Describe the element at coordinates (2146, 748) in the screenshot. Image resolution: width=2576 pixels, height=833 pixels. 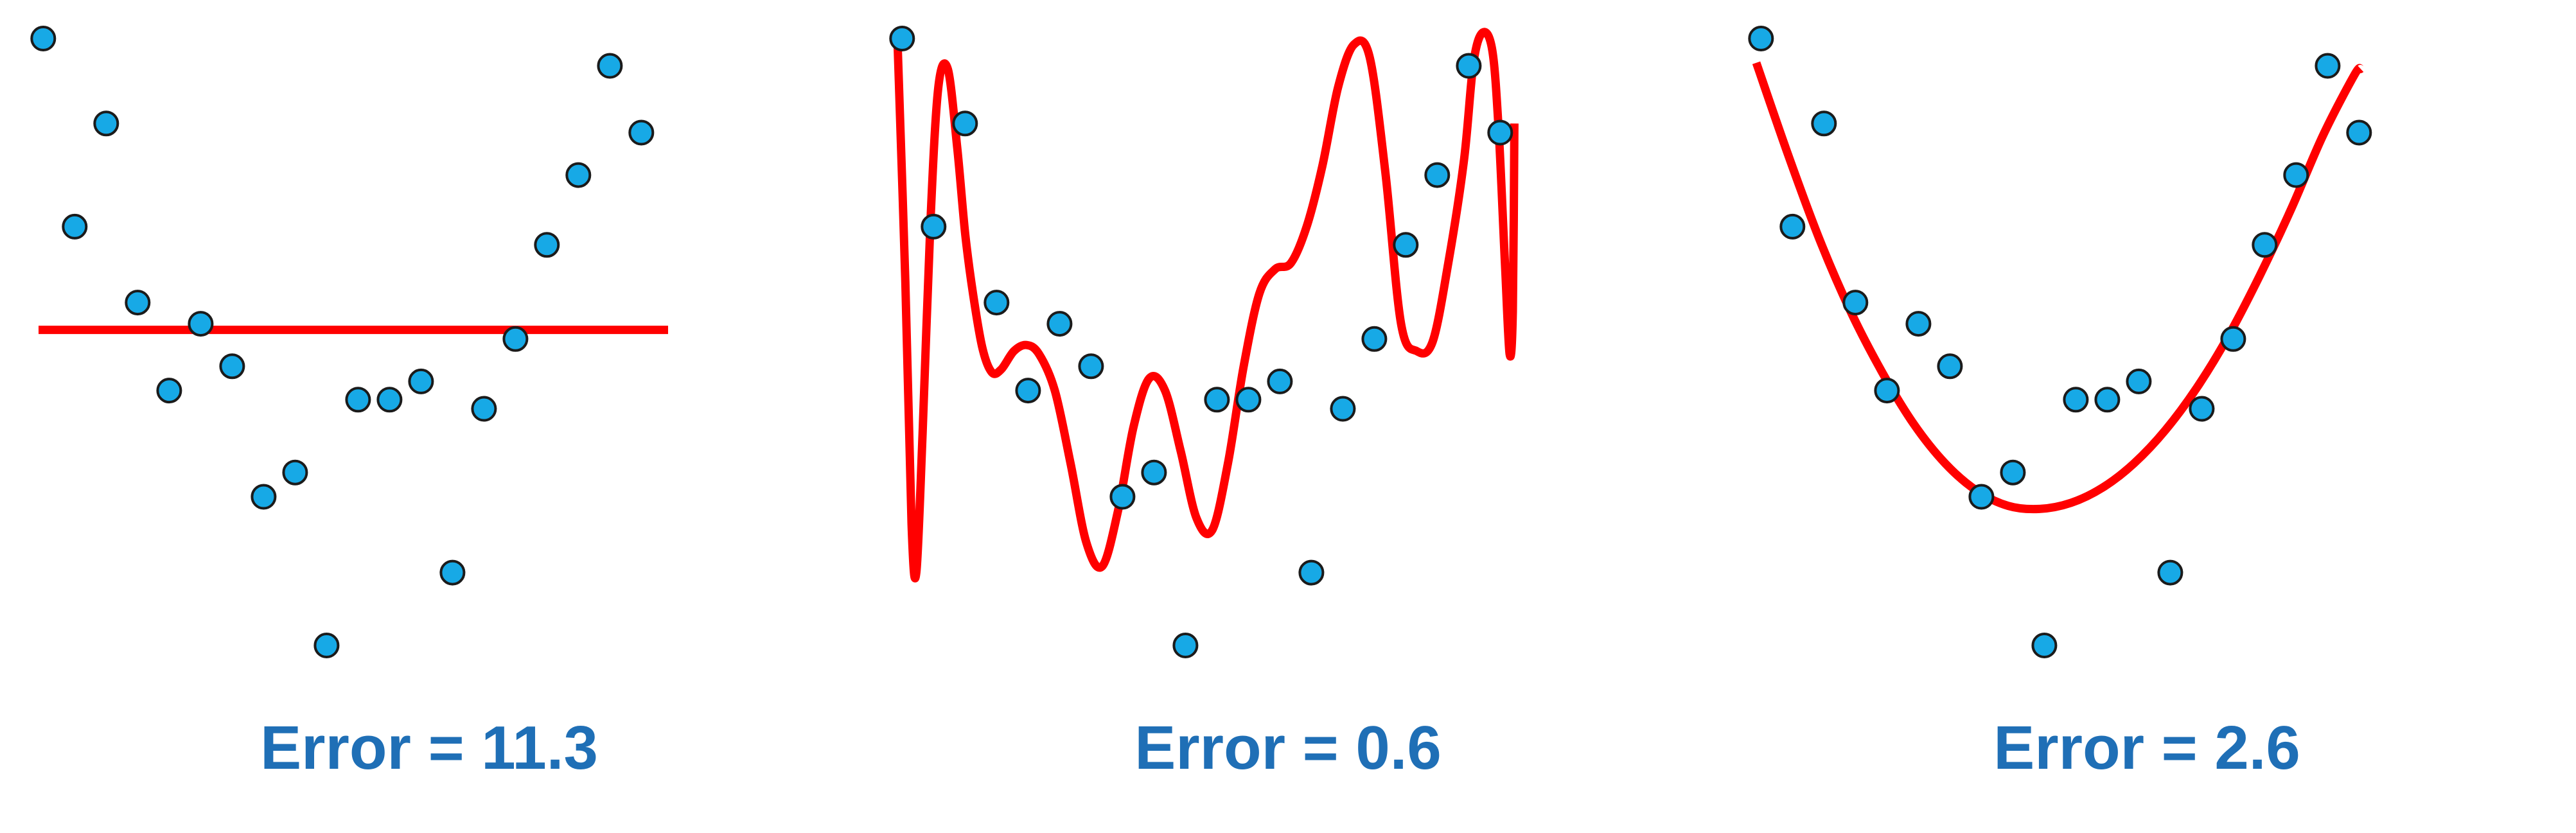
I see `error-caption: Error = 2.6` at that location.